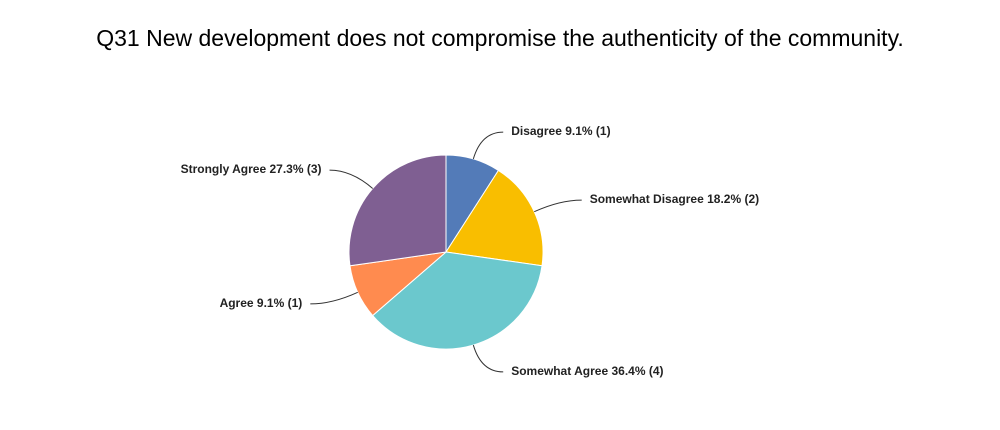 The image size is (1000, 430). I want to click on slice-label: Somewhat Agree 36.4% (4), so click(587, 371).